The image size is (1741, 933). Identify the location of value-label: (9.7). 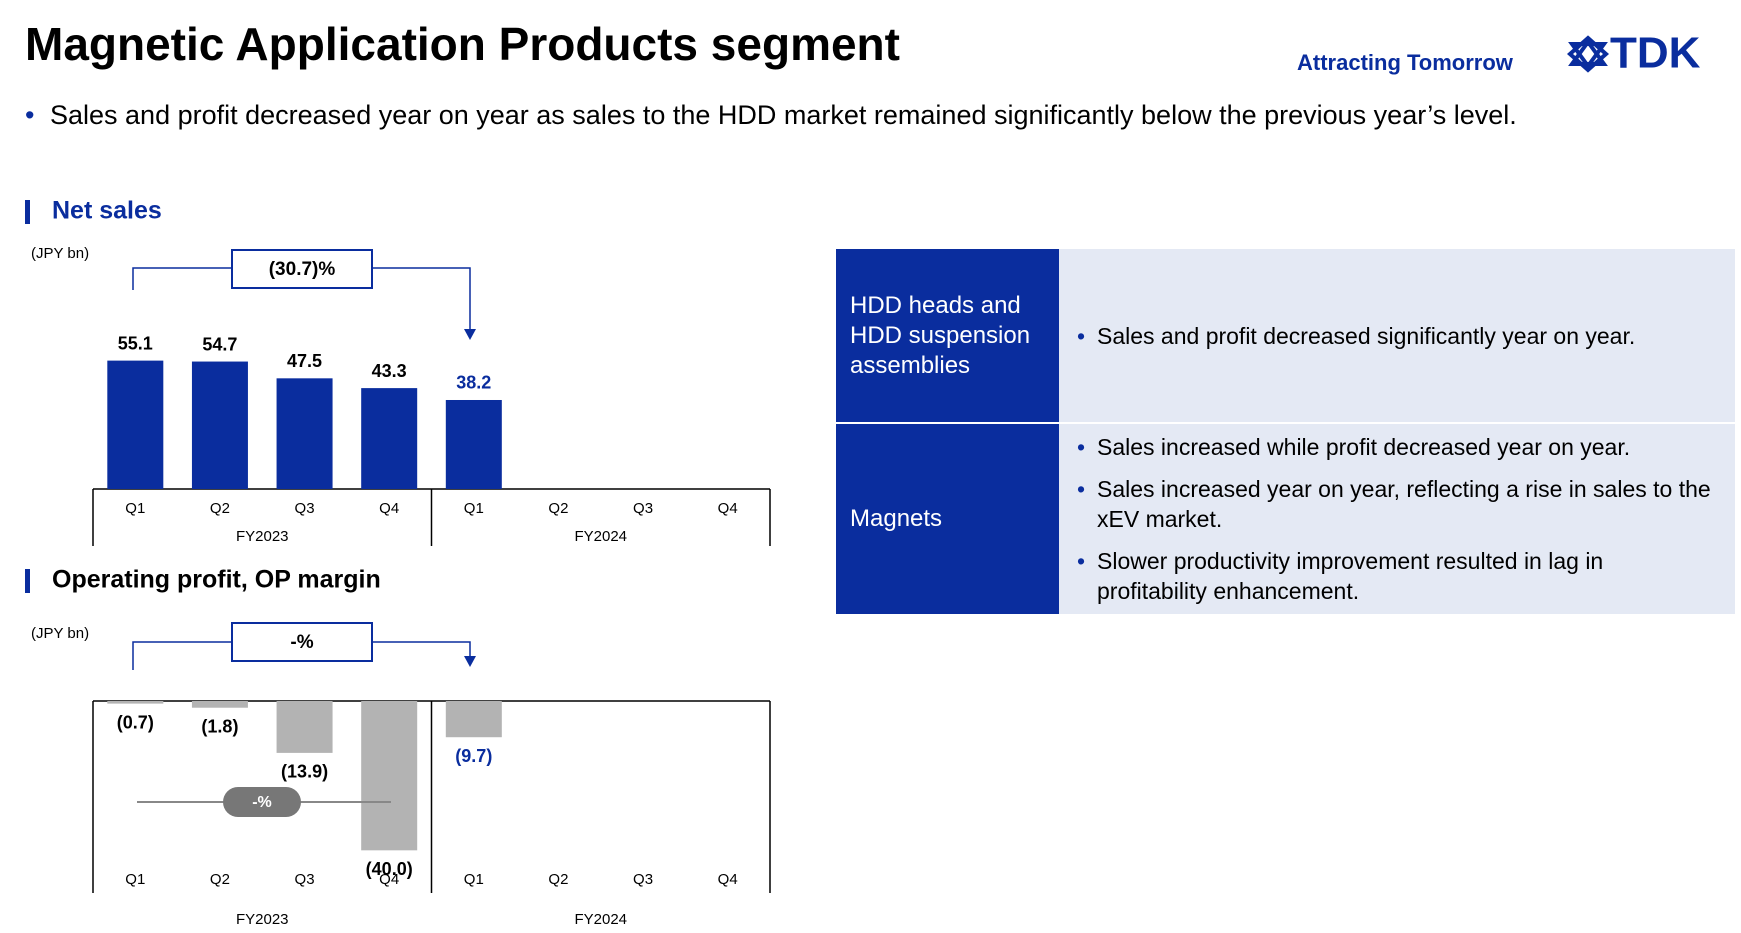
(473, 756).